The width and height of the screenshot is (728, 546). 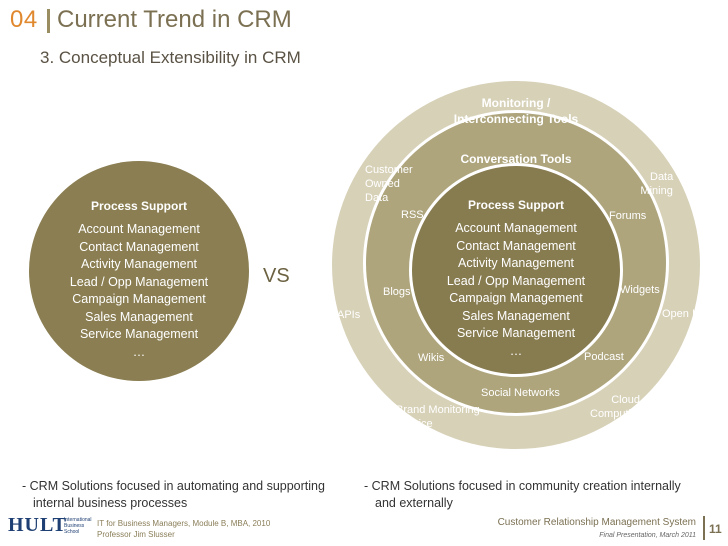 What do you see at coordinates (276, 276) in the screenshot?
I see `vs-label: VS` at bounding box center [276, 276].